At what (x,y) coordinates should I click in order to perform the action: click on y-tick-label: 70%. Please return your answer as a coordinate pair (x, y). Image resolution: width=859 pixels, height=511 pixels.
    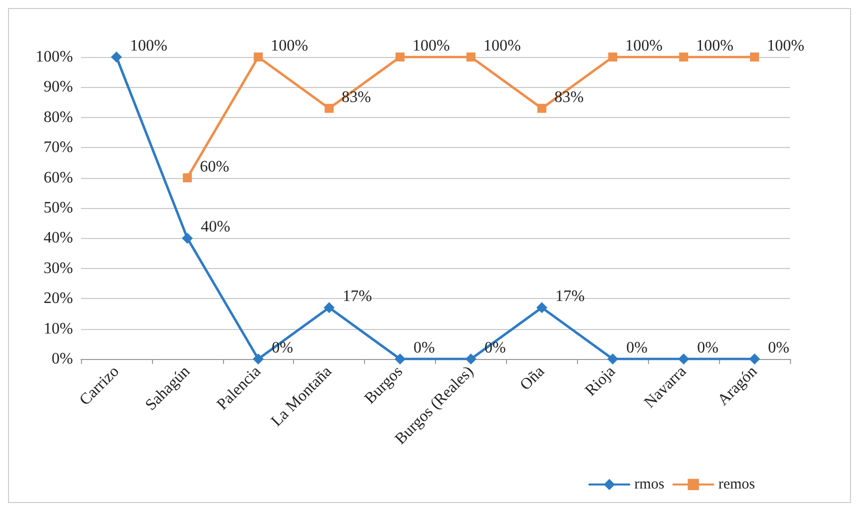
    Looking at the image, I should click on (58, 147).